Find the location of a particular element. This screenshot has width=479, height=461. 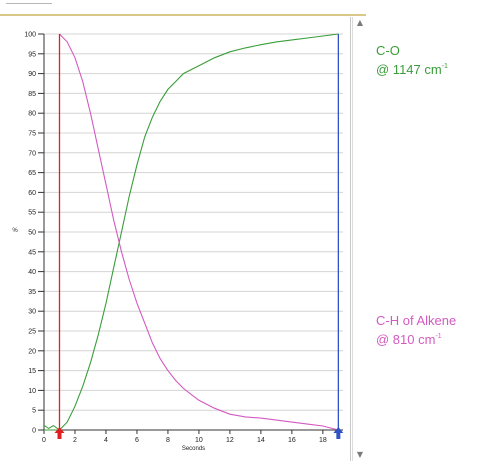

triangle-down-icon: ▼ is located at coordinates (360, 454).